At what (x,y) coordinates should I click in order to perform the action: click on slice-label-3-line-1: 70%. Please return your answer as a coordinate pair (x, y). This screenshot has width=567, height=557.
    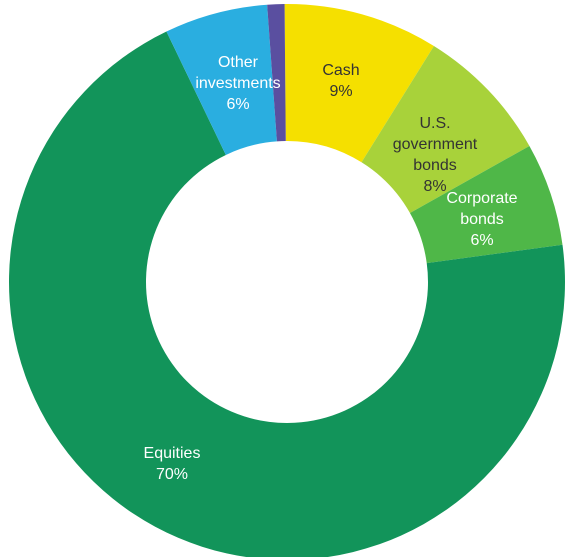
    Looking at the image, I should click on (172, 474).